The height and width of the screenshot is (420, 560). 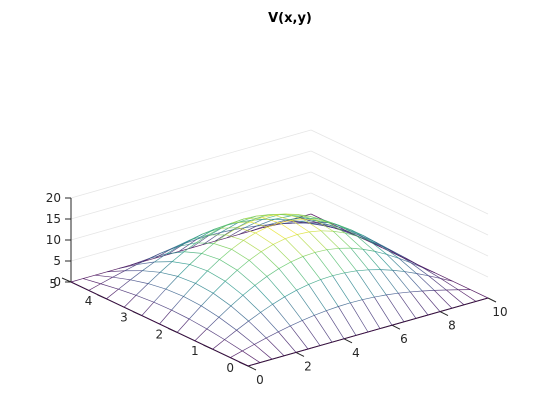 I want to click on y-tick-label: 4, so click(x=89, y=301).